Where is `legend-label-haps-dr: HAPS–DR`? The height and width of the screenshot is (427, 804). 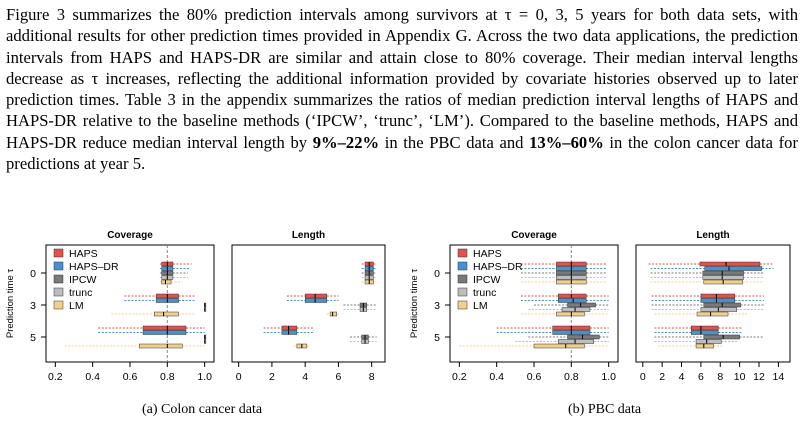 legend-label-haps-dr: HAPS–DR is located at coordinates (498, 267).